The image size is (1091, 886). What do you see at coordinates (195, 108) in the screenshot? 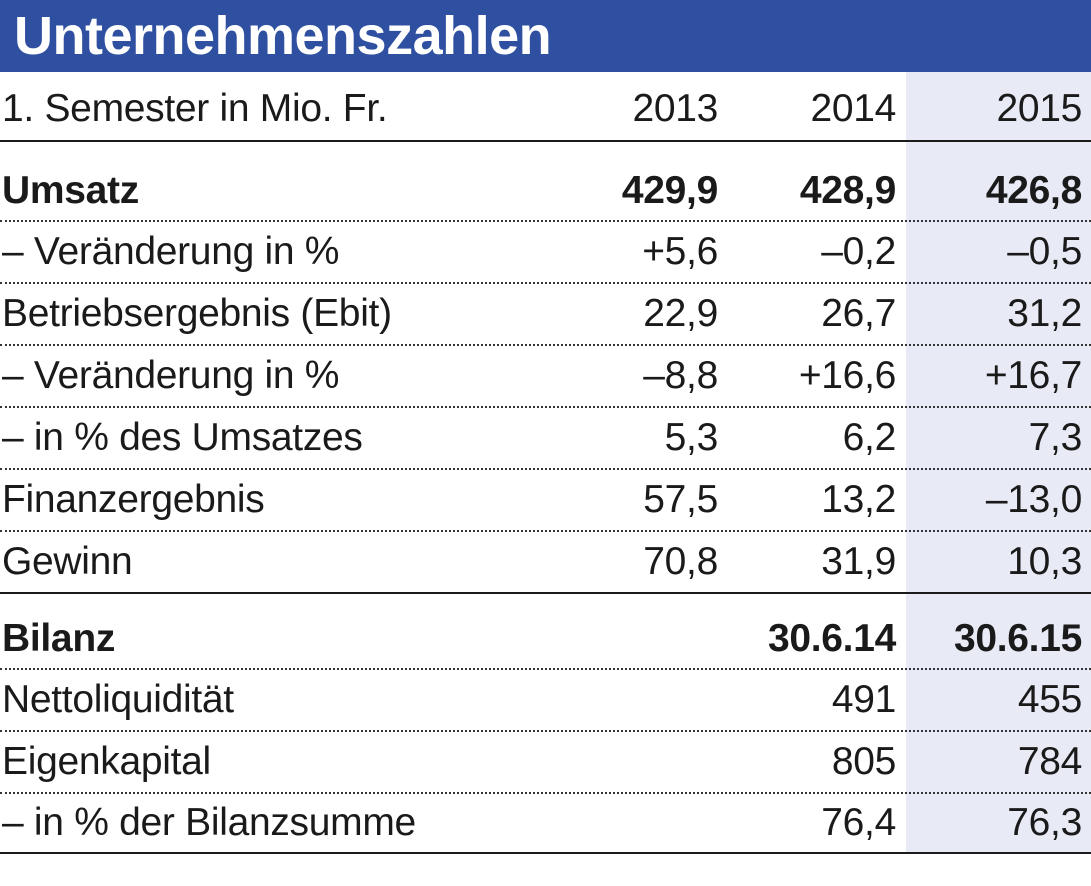
I see `header-label: 1. Semester in Mio. Fr.` at bounding box center [195, 108].